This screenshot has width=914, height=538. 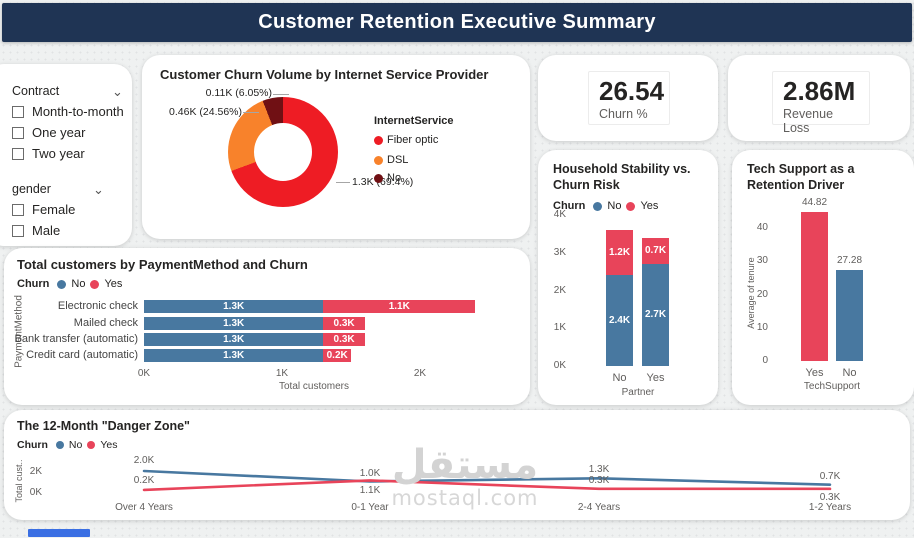 I want to click on kpi-value: 26.54, so click(x=632, y=91).